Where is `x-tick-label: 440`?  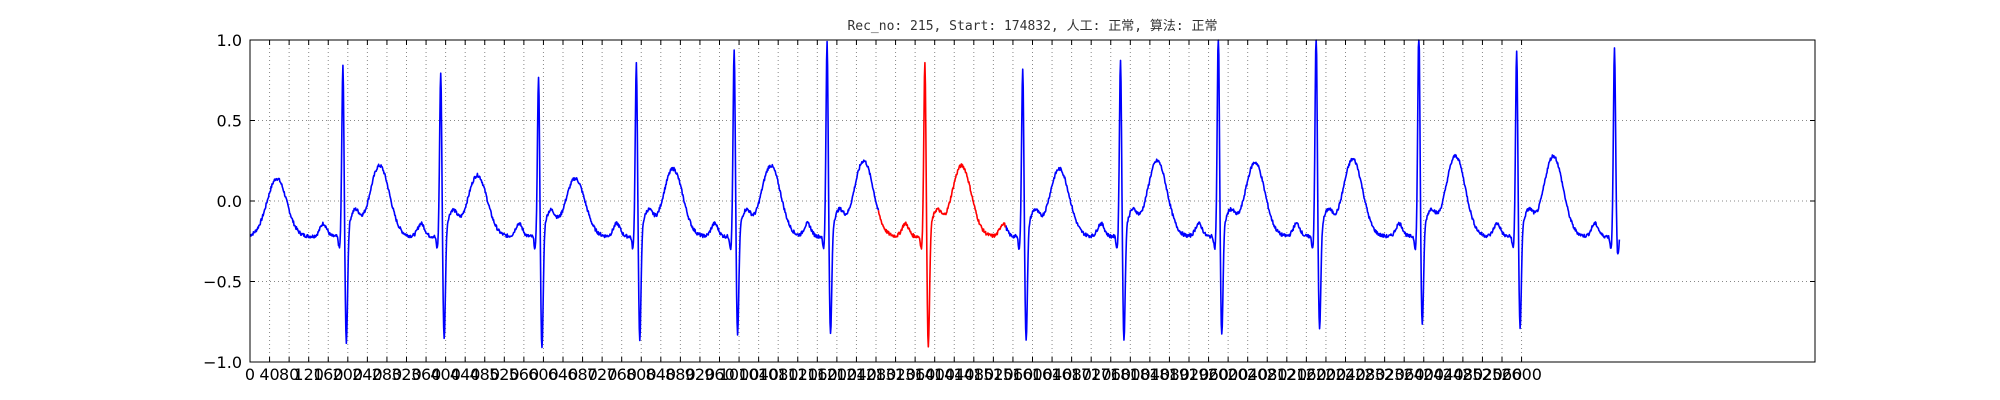
x-tick-label: 440 is located at coordinates (465, 374).